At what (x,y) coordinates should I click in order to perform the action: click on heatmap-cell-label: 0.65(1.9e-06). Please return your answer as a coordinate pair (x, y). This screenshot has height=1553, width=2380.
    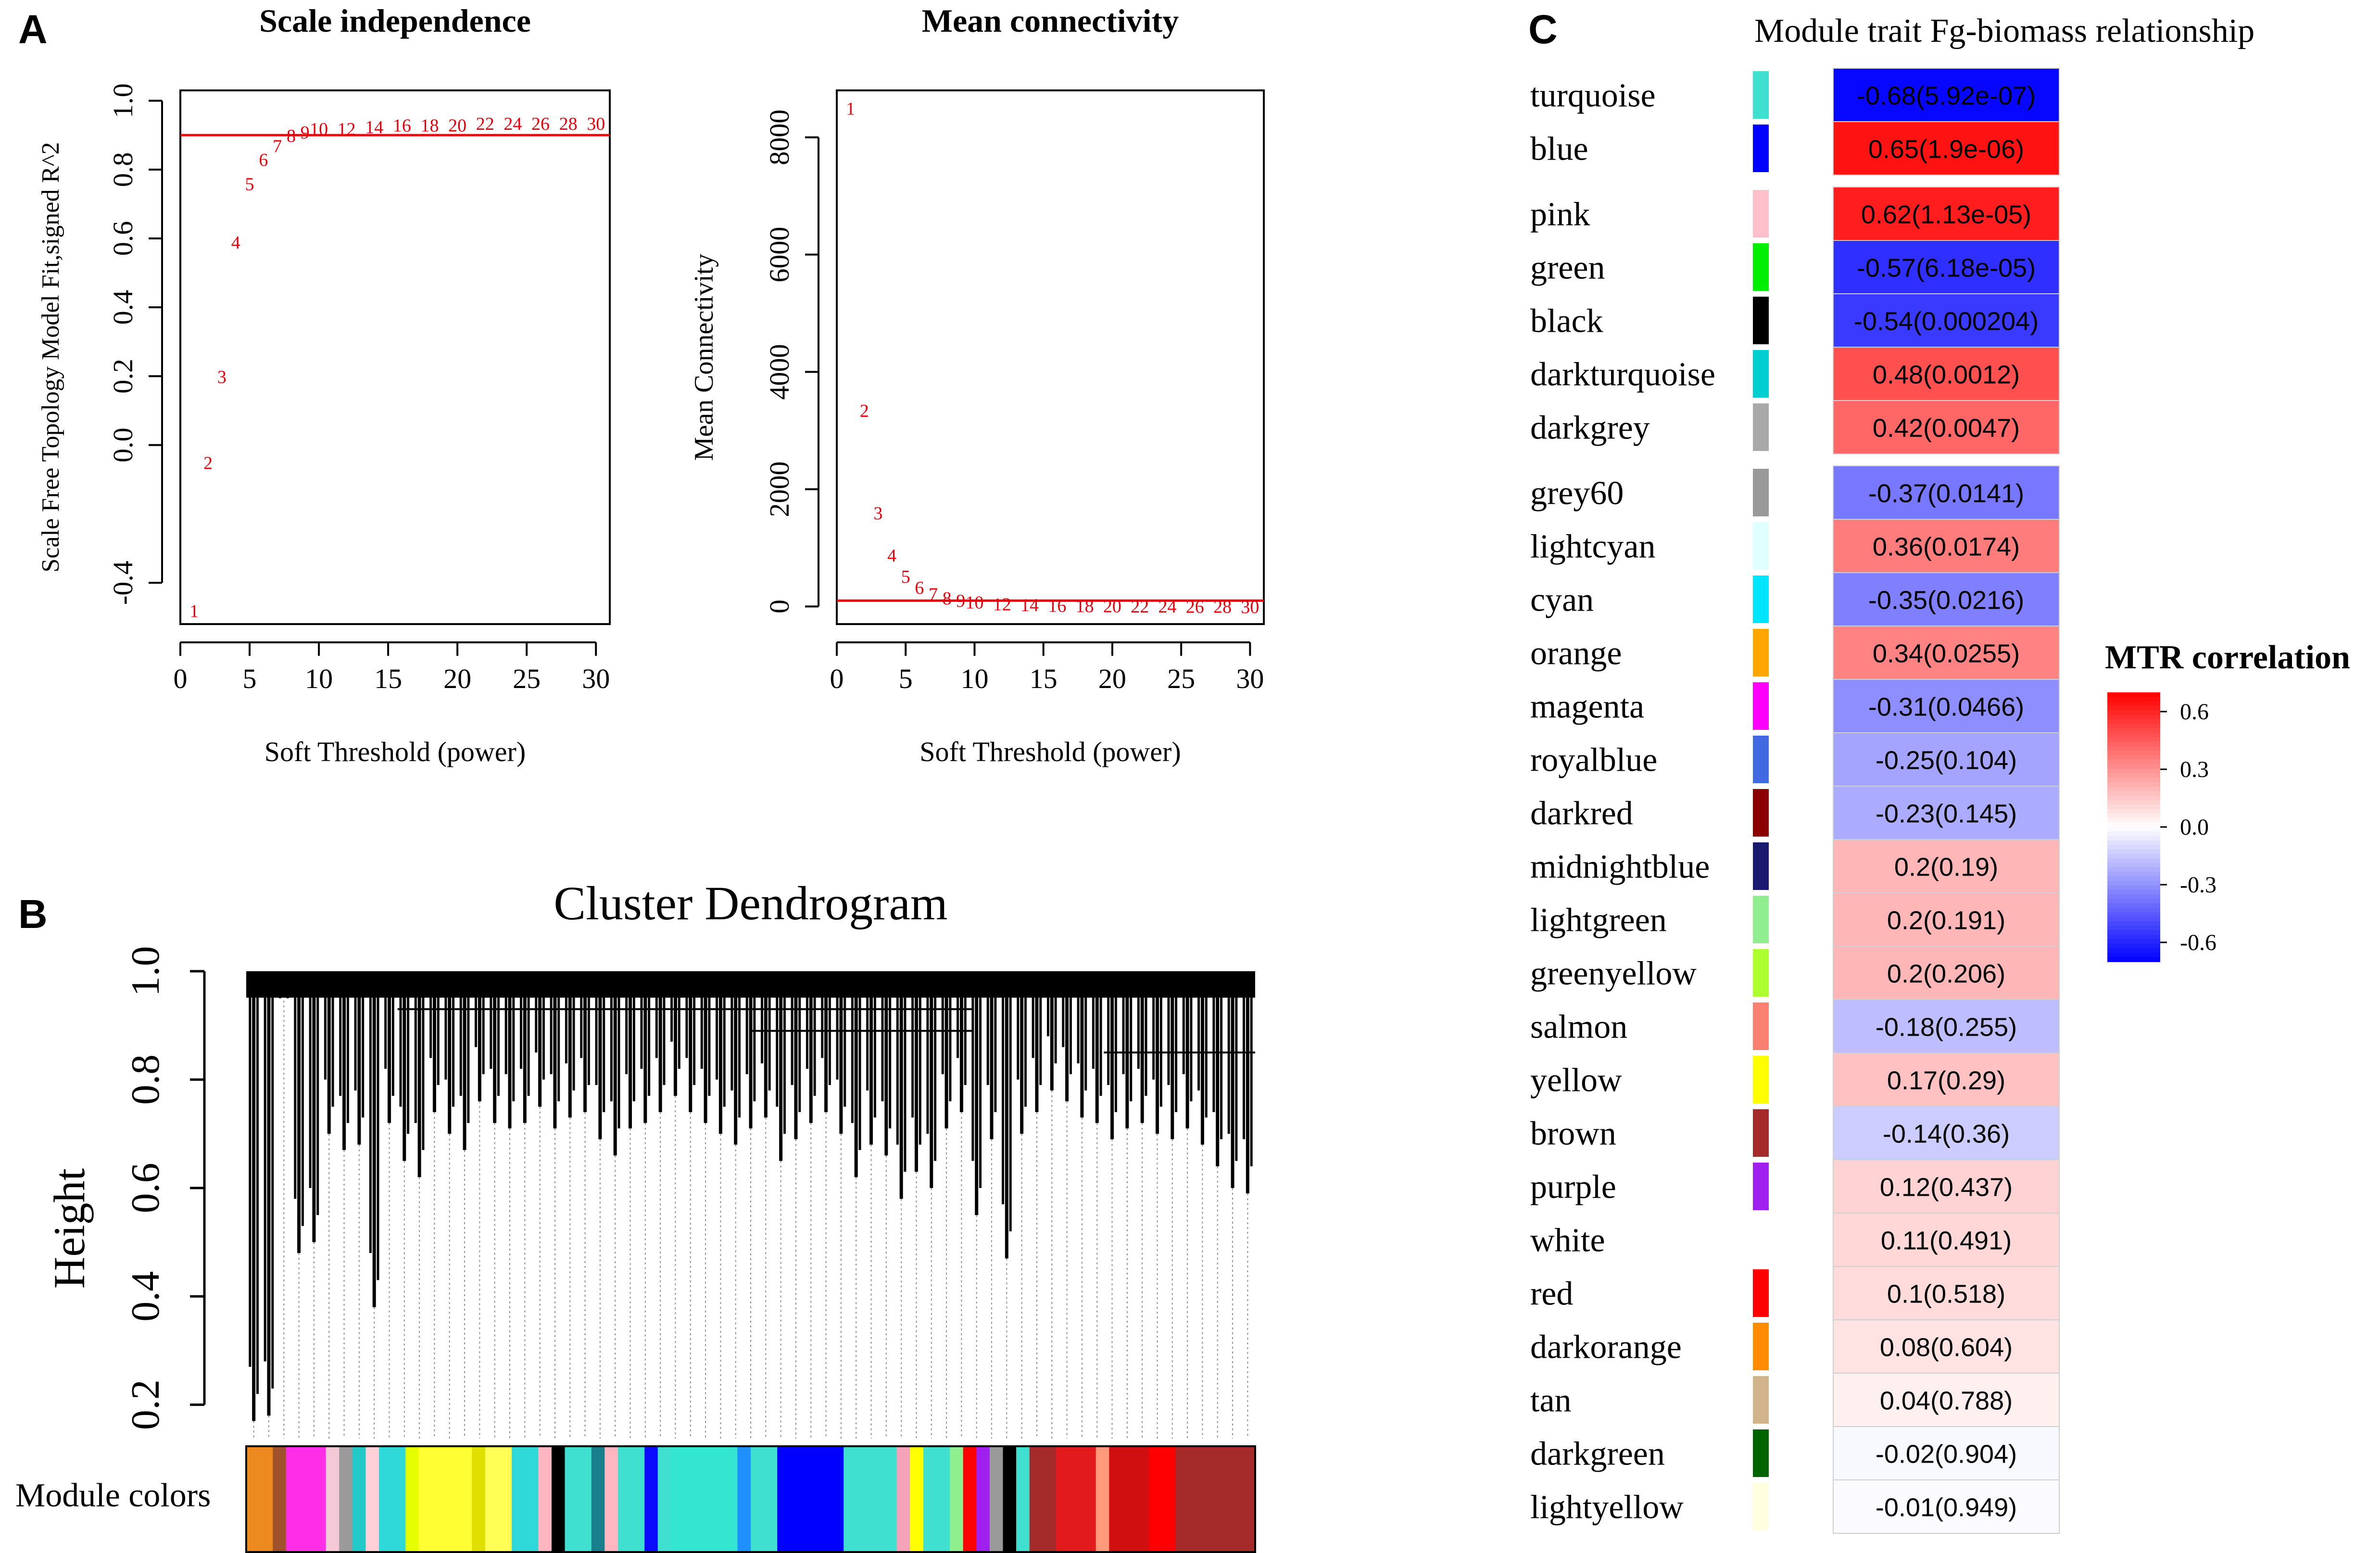
    Looking at the image, I should click on (1946, 149).